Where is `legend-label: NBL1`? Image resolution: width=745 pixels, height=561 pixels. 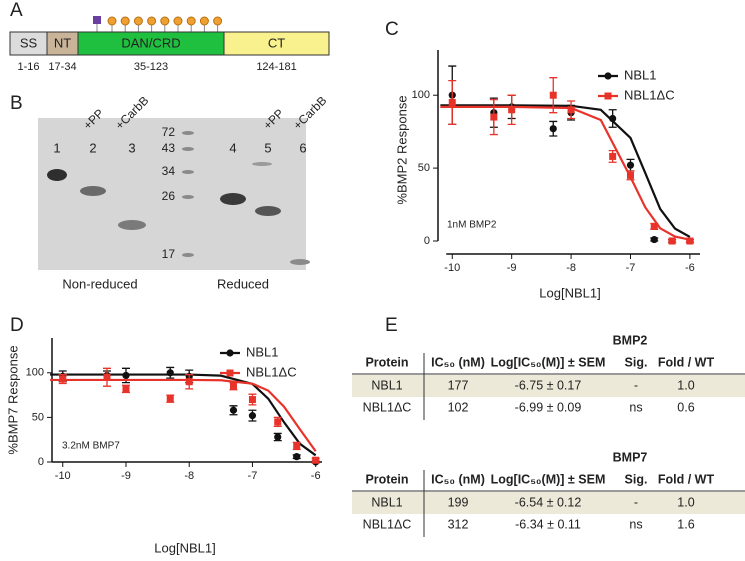
legend-label: NBL1 is located at coordinates (262, 351).